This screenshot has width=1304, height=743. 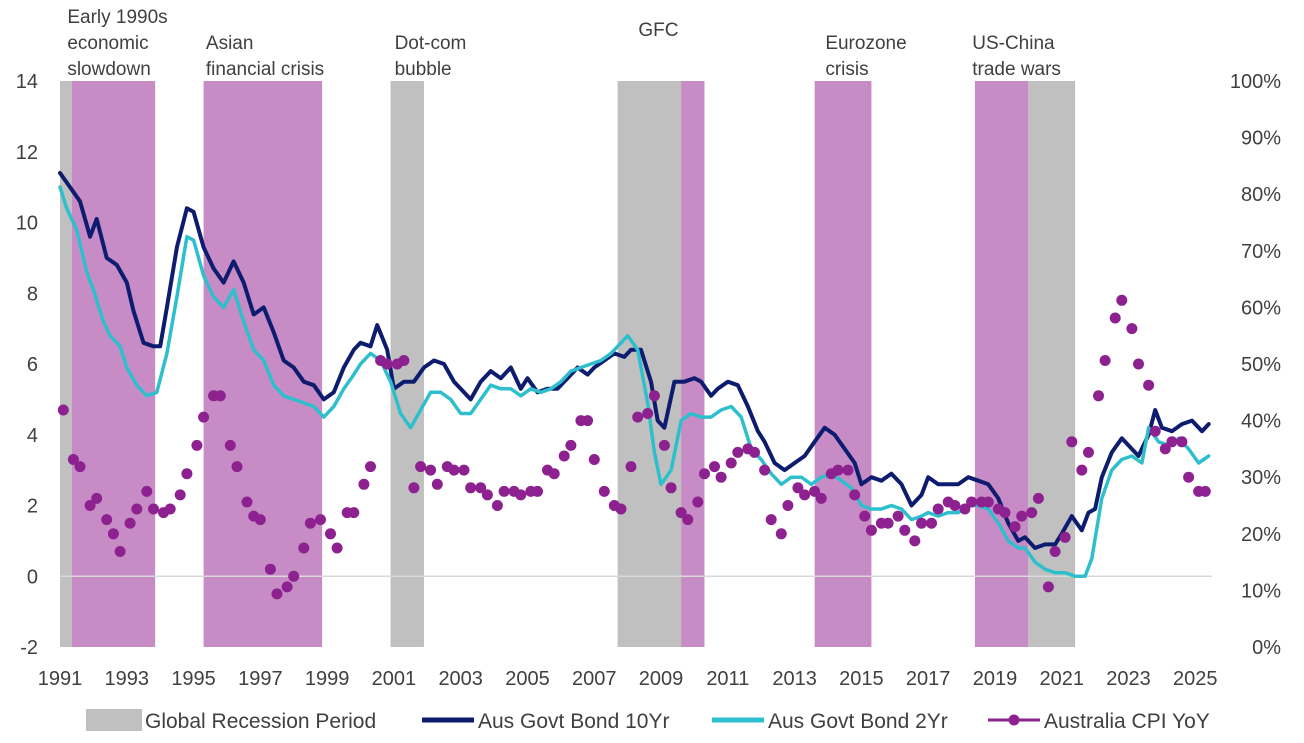 What do you see at coordinates (1061, 679) in the screenshot?
I see `x-tick-label: 2021` at bounding box center [1061, 679].